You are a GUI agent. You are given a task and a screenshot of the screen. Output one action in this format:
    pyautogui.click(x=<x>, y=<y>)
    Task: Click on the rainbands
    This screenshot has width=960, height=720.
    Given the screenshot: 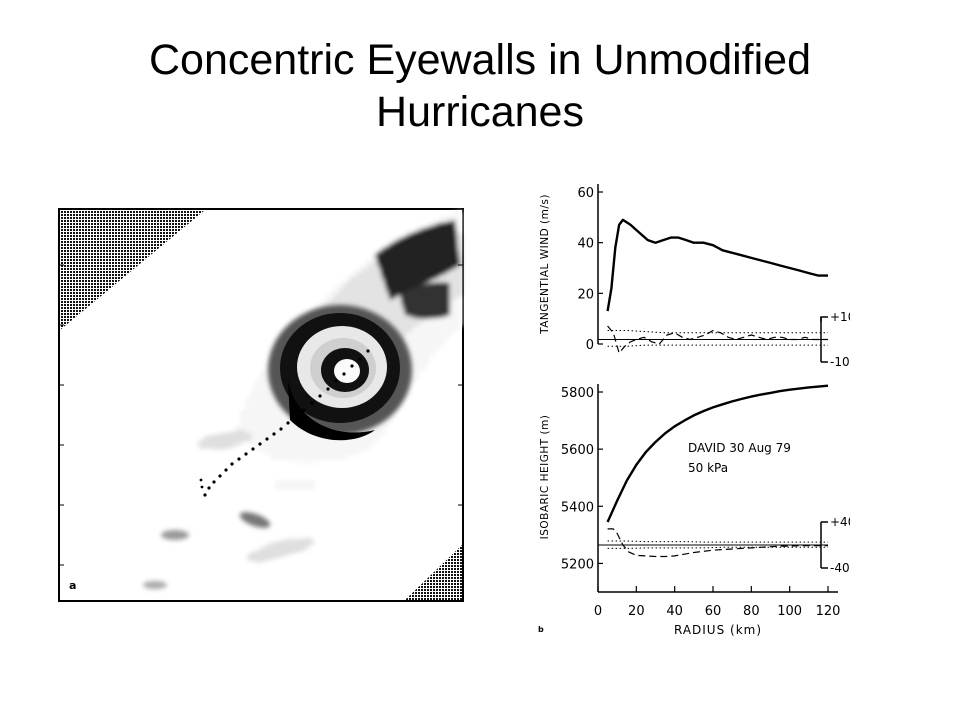 What is the action you would take?
    pyautogui.click(x=230, y=509)
    